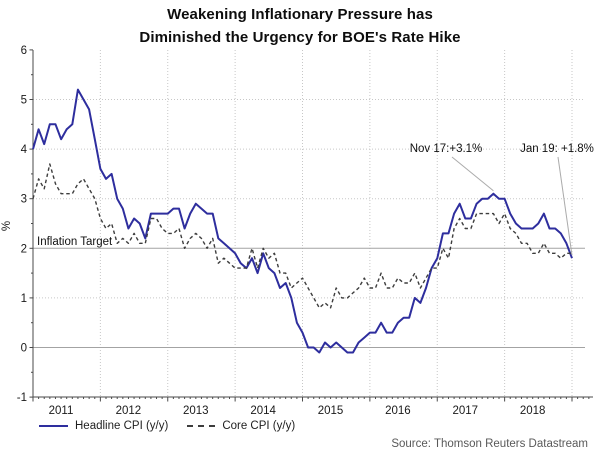 The image size is (600, 463). Describe the element at coordinates (53, 426) in the screenshot. I see `solid-line-swatch` at that location.